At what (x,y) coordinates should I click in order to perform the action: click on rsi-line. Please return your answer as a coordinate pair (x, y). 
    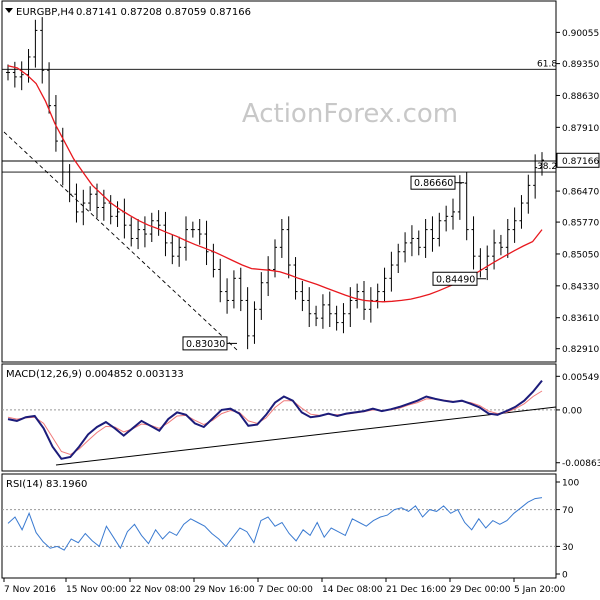
    Looking at the image, I should click on (275, 524).